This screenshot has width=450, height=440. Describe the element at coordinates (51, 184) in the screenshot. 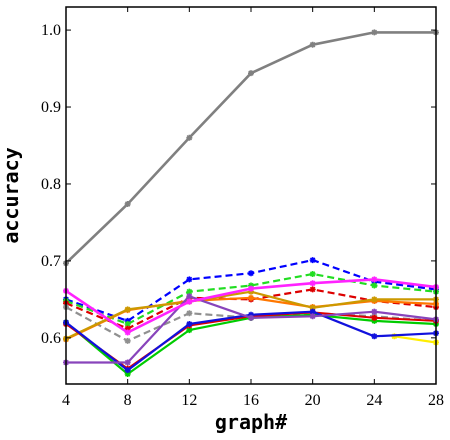

I see `y-tick-label: 0.8` at that location.